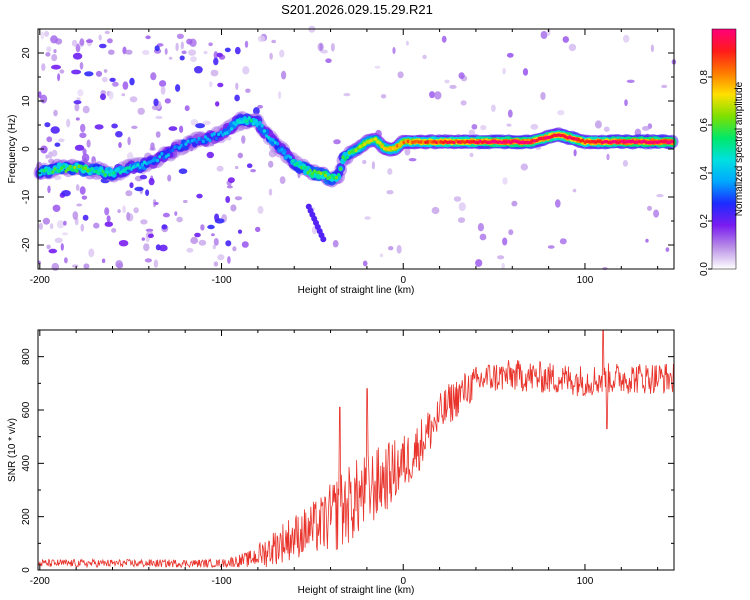  I want to click on x-tick-label: 0, so click(403, 280).